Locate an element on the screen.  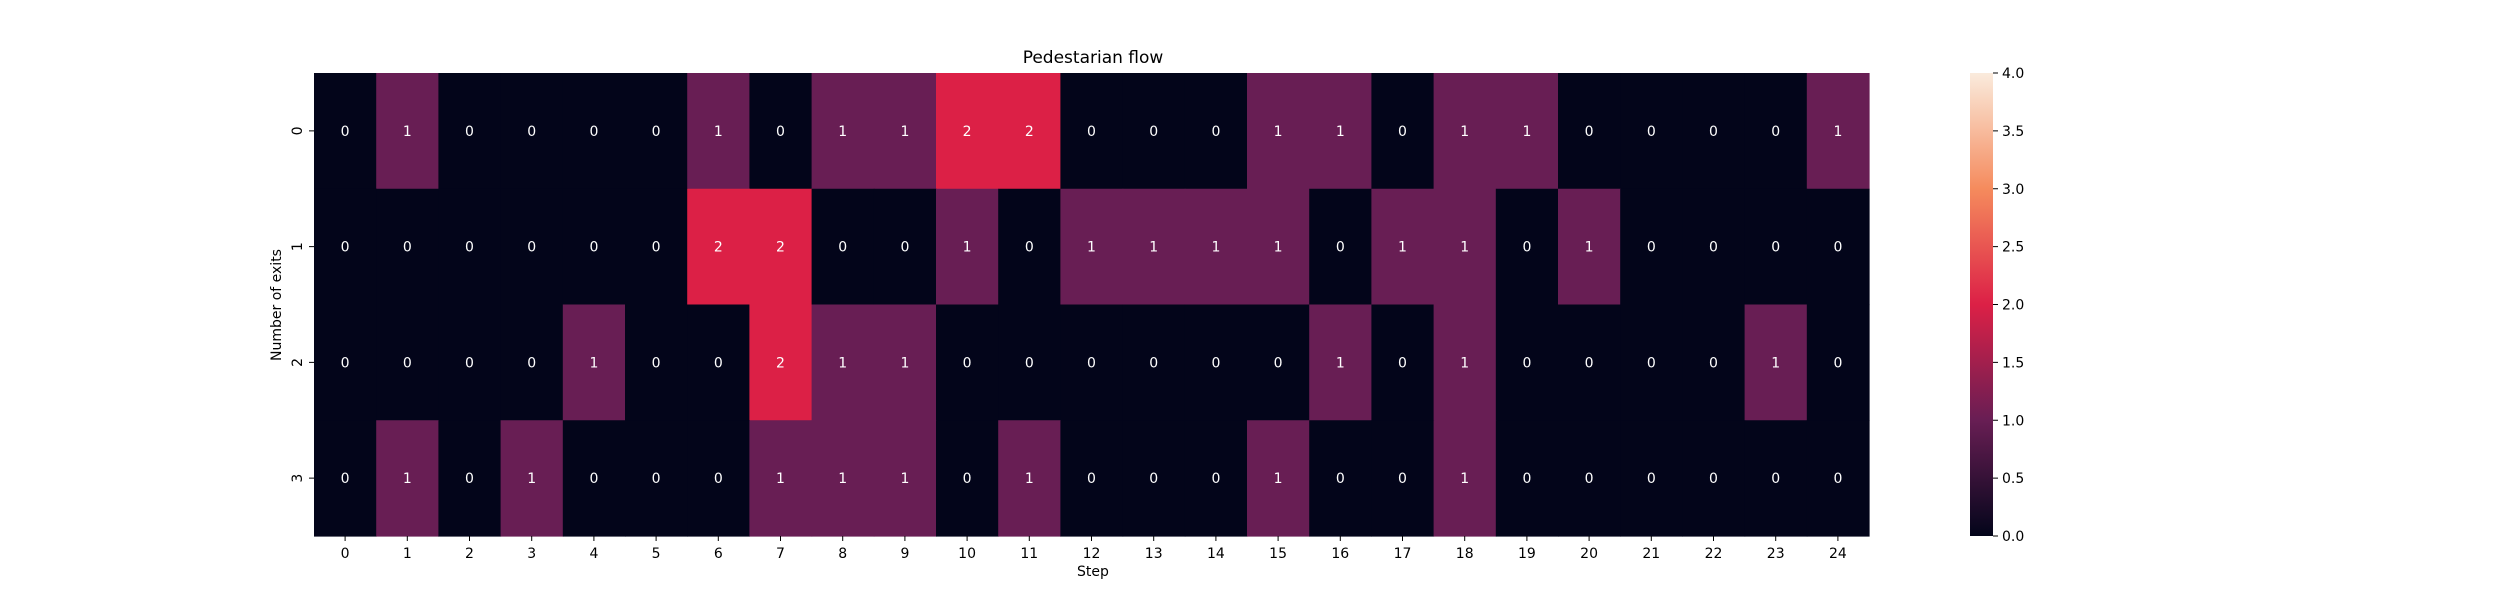
x-tick-label: 12 is located at coordinates (1092, 554).